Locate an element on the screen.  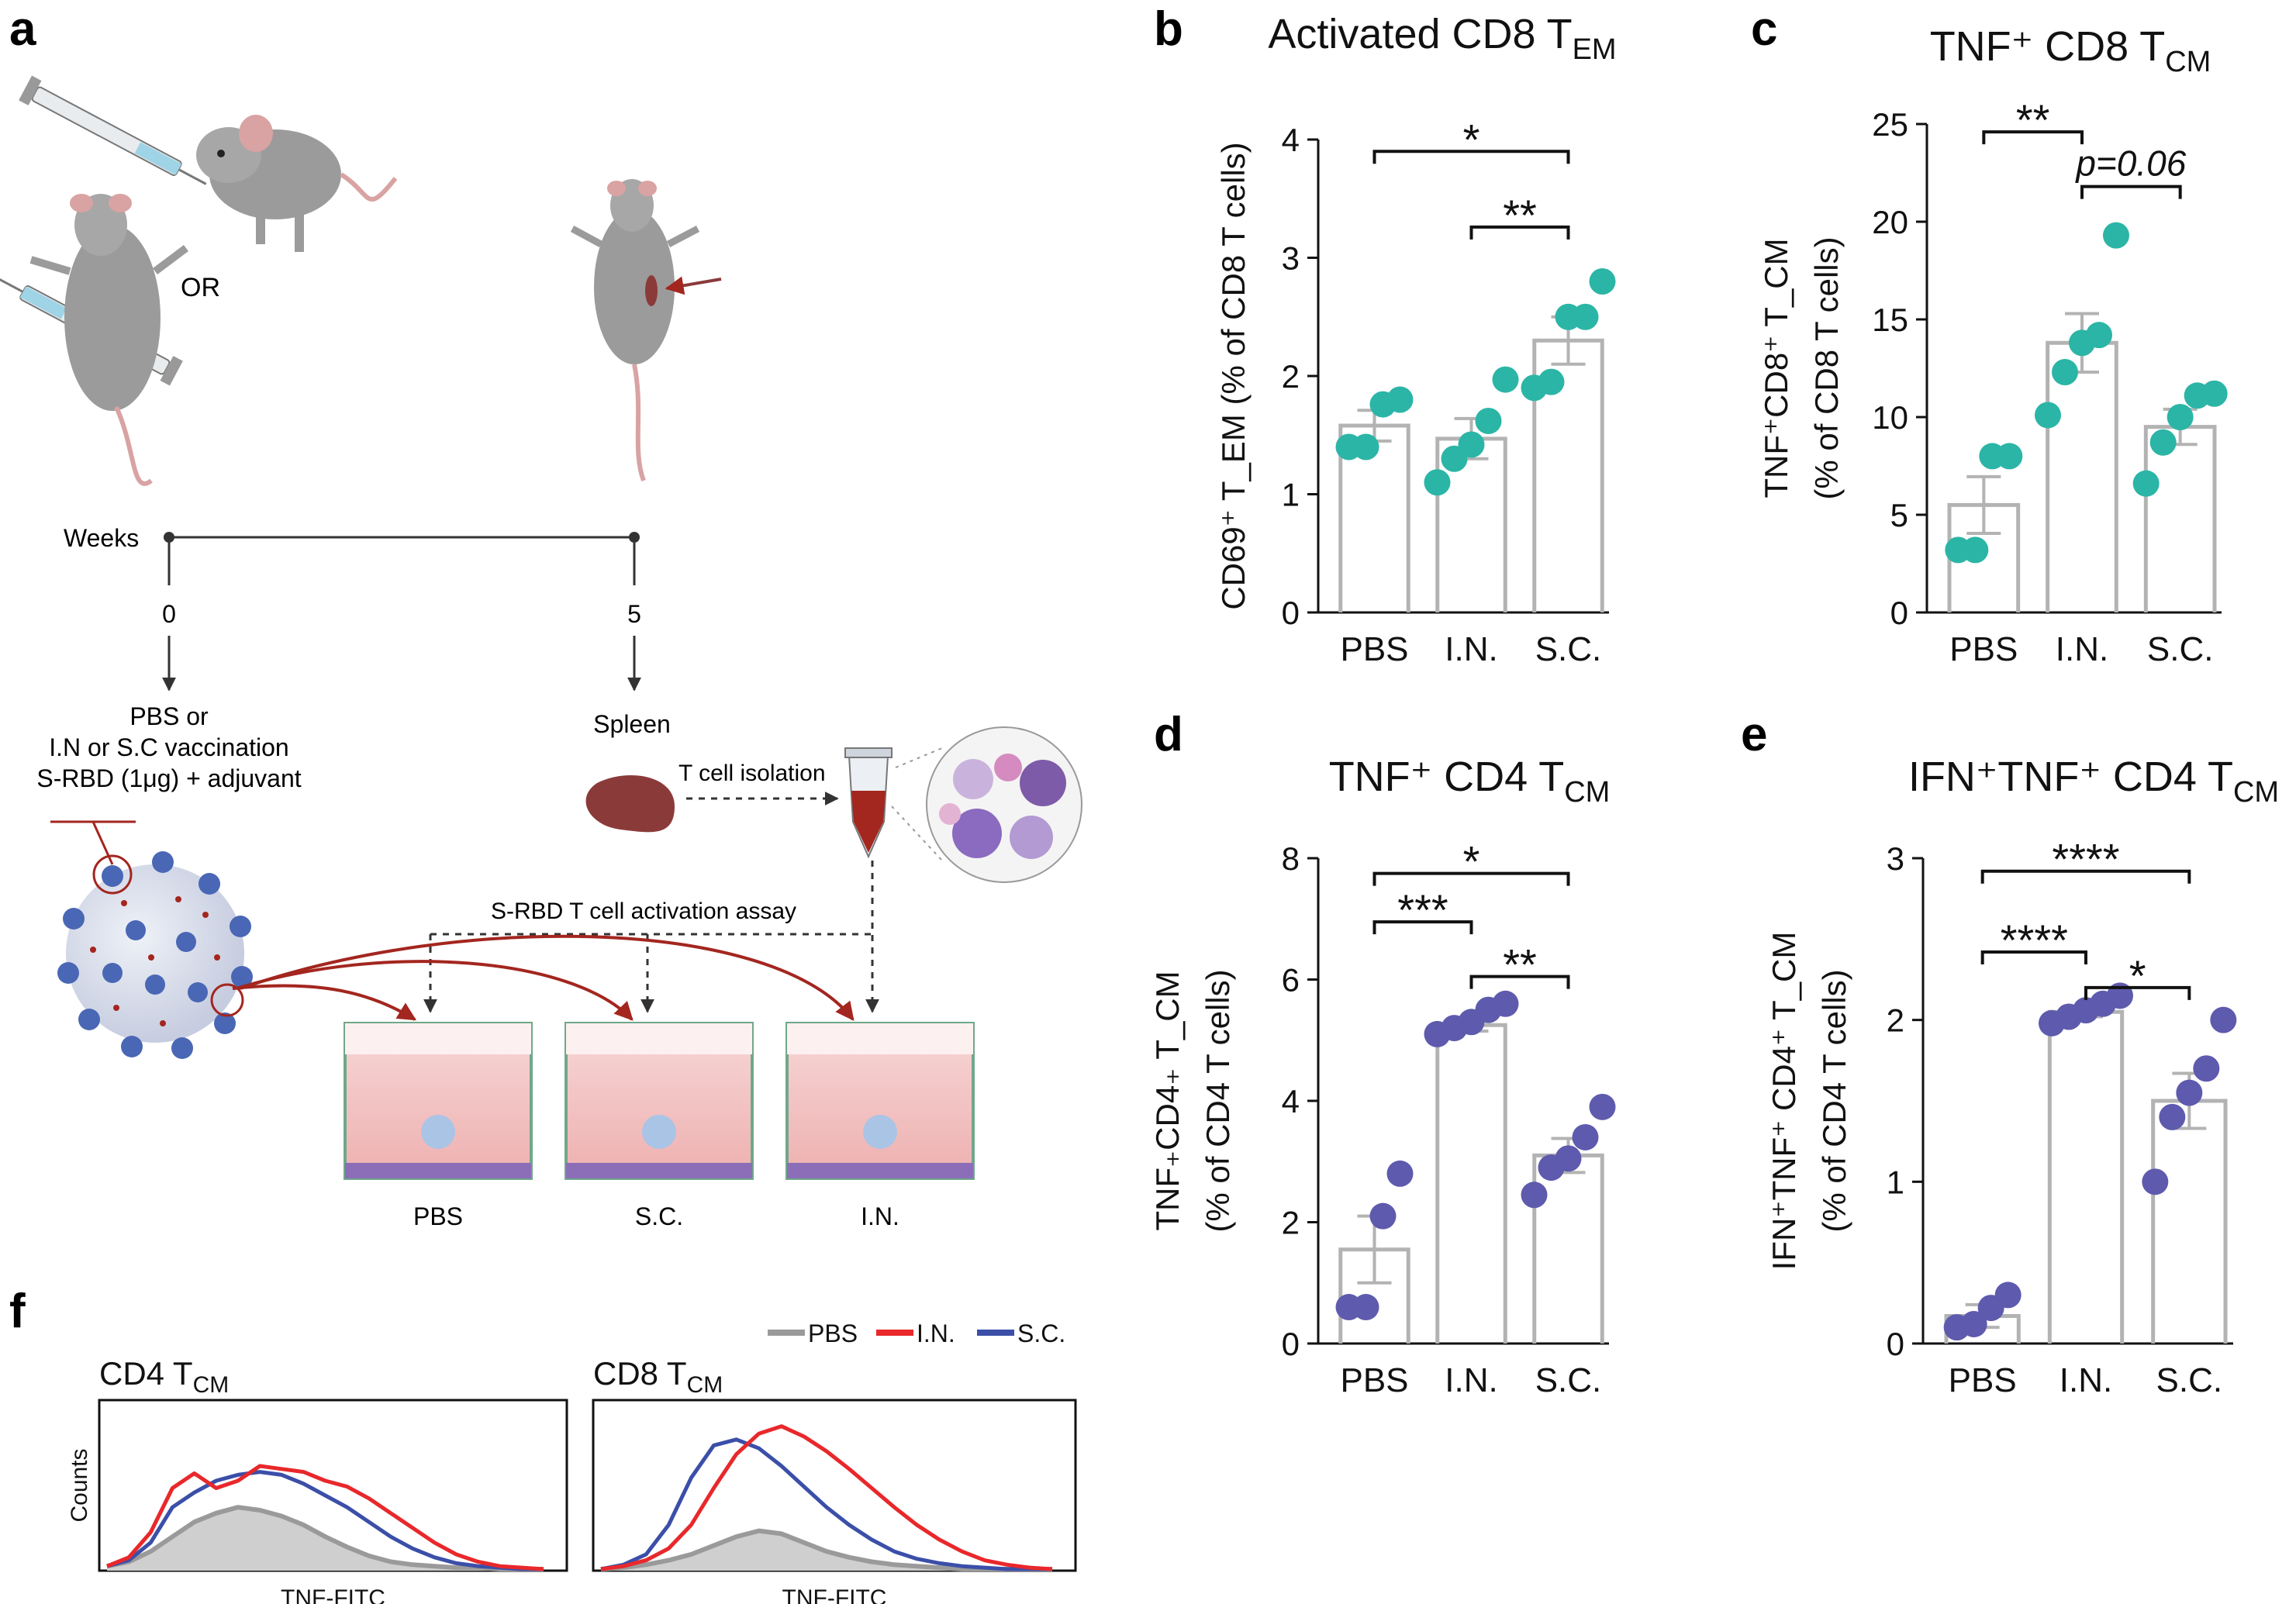
chart-c-xtick-label: I.N. is located at coordinates (2082, 649).